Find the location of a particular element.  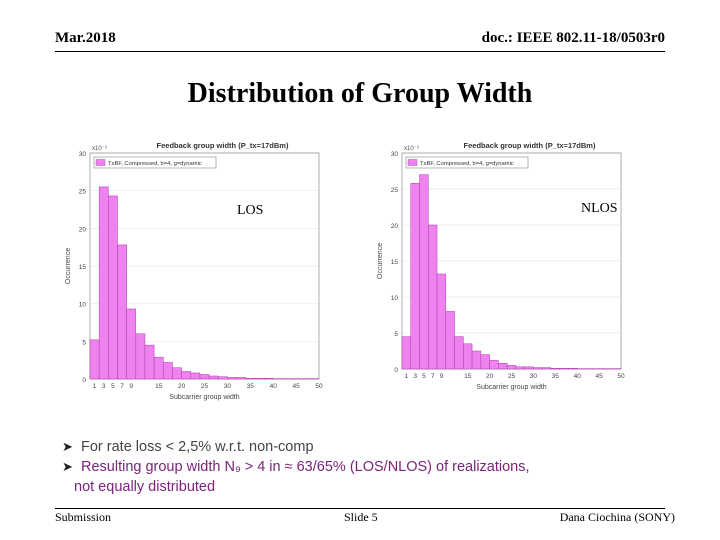

y-tick-label: 5 is located at coordinates (84, 342).